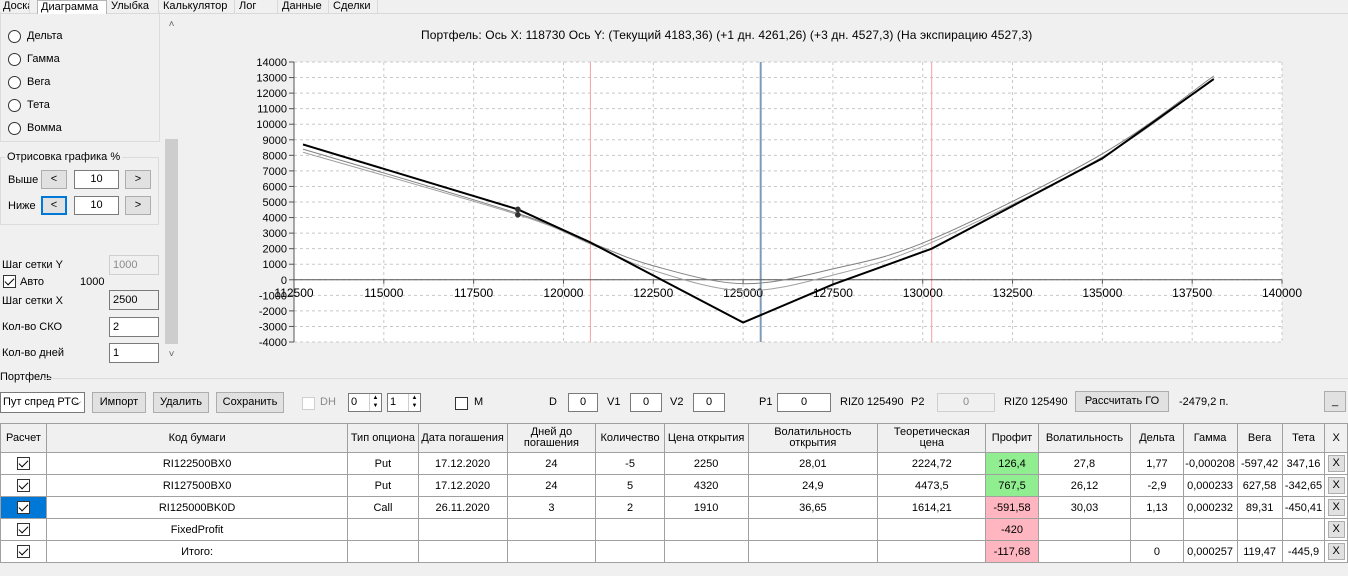  I want to click on cell-vol: 27,8, so click(1084, 463).